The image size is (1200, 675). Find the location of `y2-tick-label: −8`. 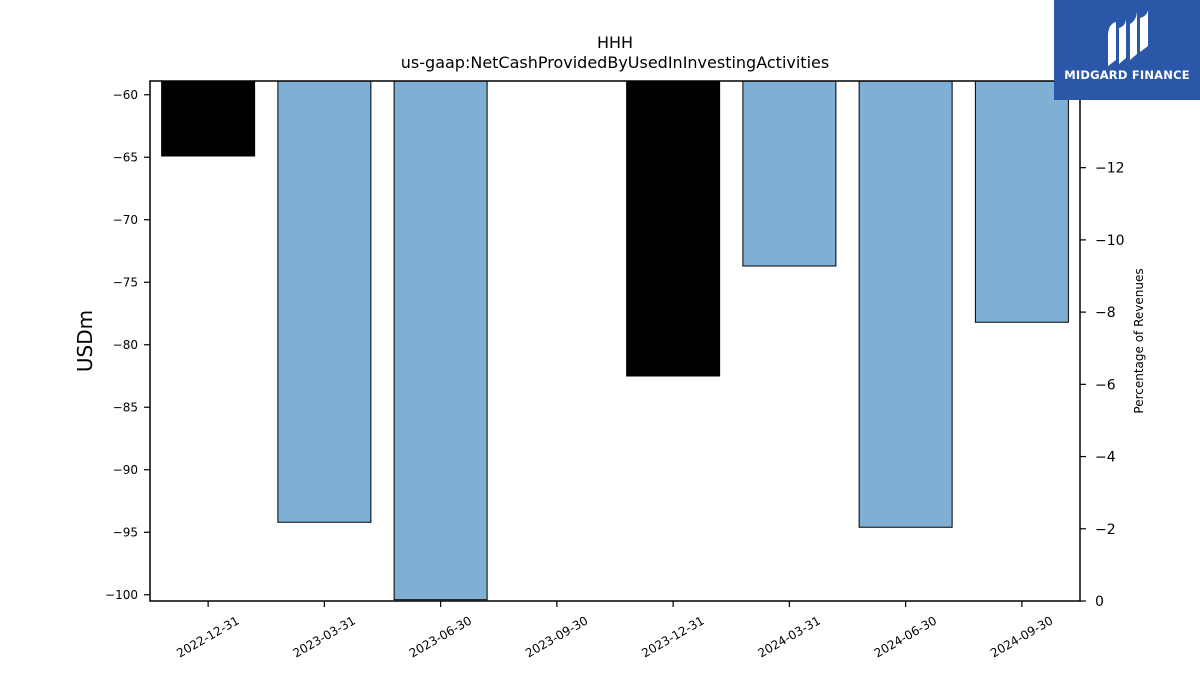

y2-tick-label: −8 is located at coordinates (1105, 313).